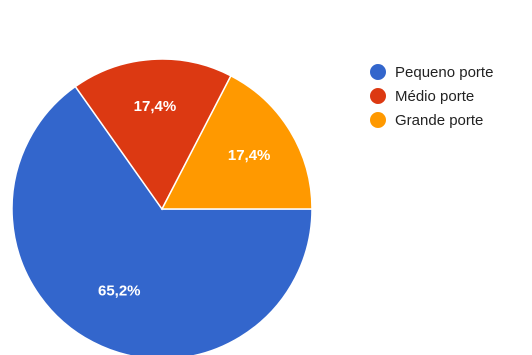 Image resolution: width=532 pixels, height=355 pixels. Describe the element at coordinates (119, 291) in the screenshot. I see `slice-label-pequeno-porte: 65,2%` at that location.